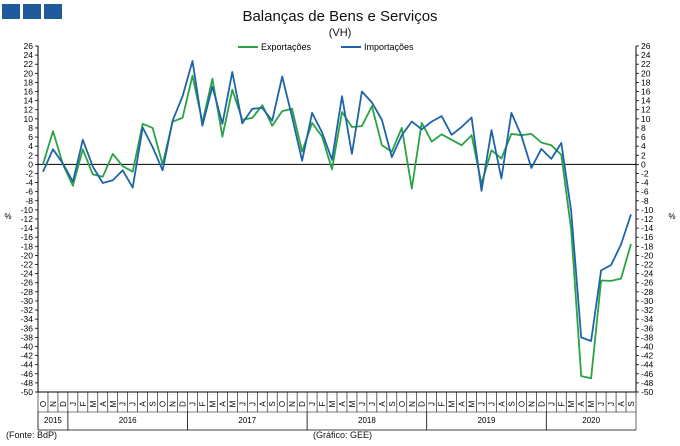 Image resolution: width=680 pixels, height=446 pixels. What do you see at coordinates (643, 164) in the screenshot?
I see `y-tick-label-right: 0` at bounding box center [643, 164].